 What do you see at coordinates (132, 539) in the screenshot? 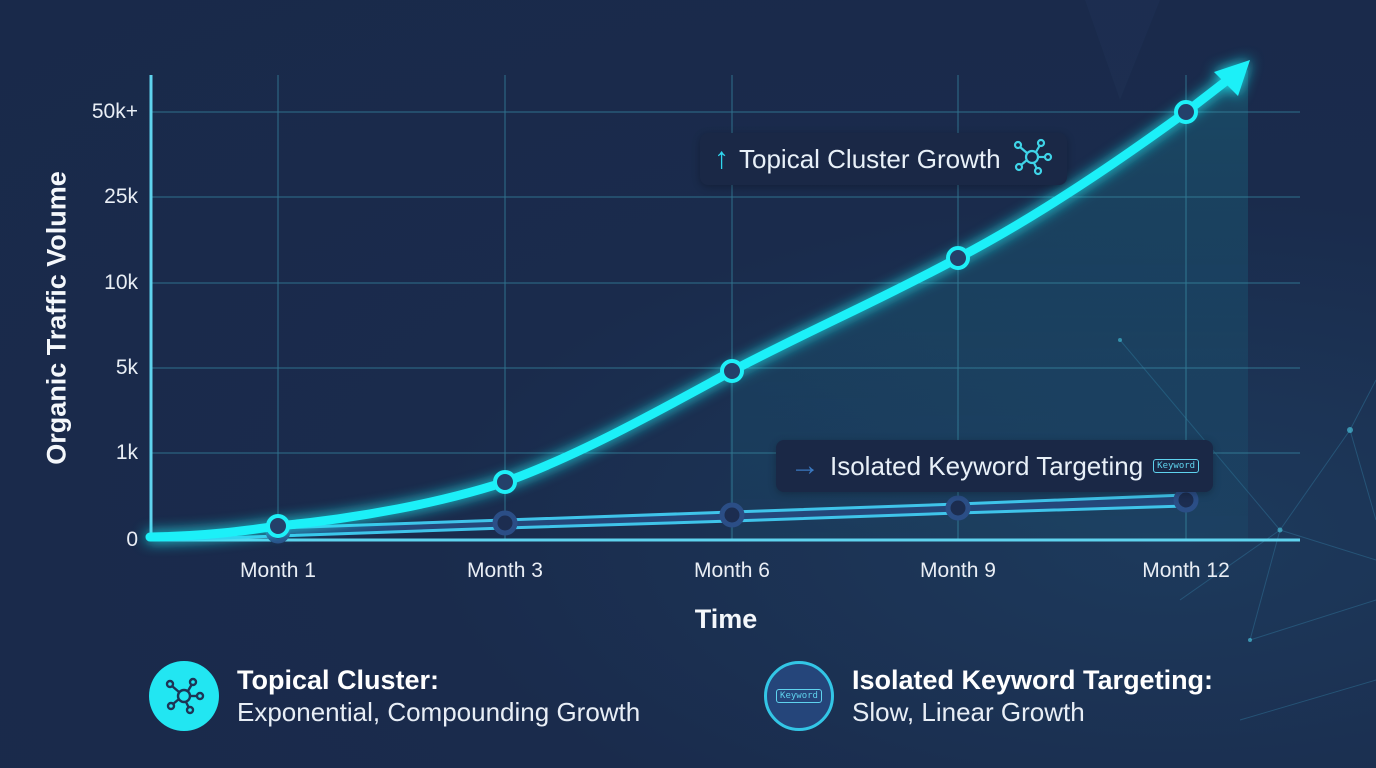
I see `y-tick-0: 0` at bounding box center [132, 539].